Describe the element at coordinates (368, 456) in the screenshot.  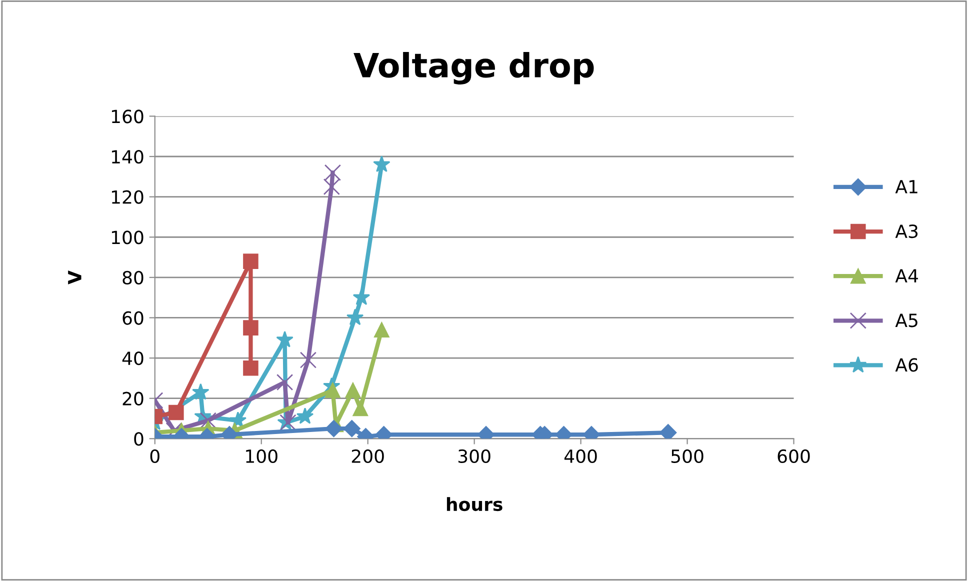
I see `x-tick-label: 200` at that location.